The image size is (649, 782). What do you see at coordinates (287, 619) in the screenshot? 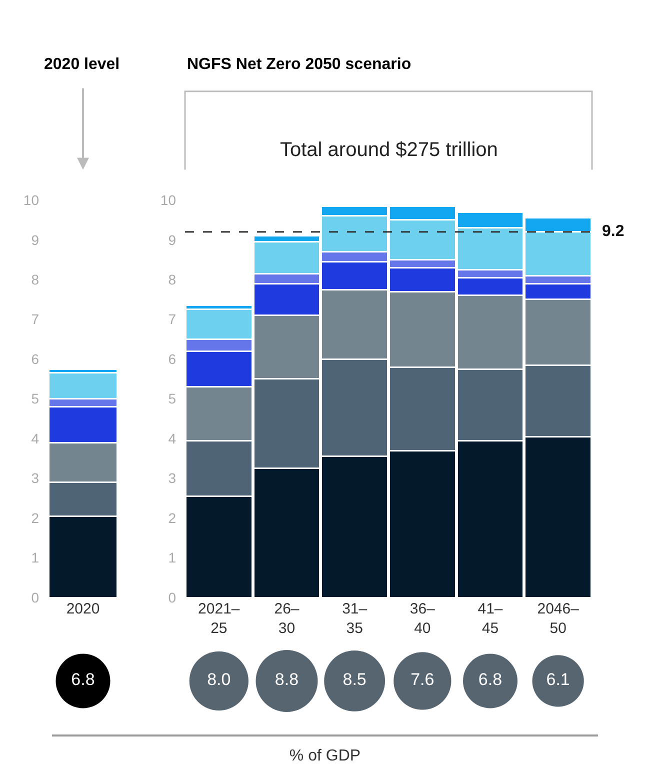
I see `x-tick-label: 26–30` at bounding box center [287, 619].